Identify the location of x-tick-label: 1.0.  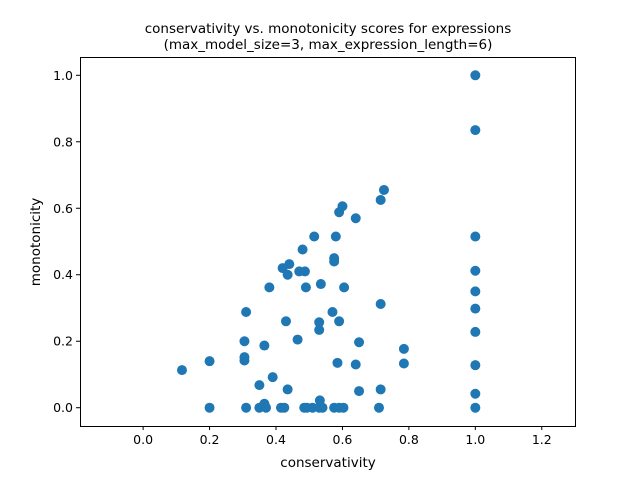
(475, 439).